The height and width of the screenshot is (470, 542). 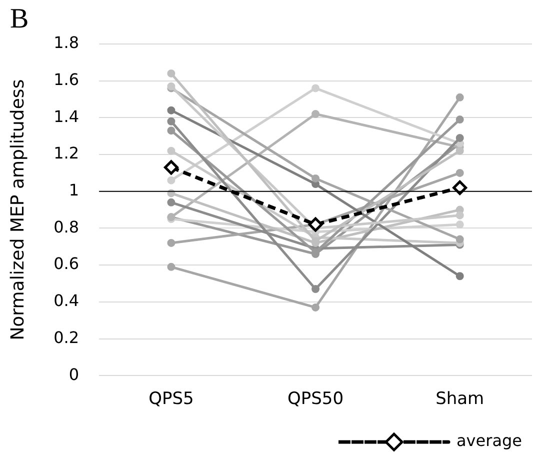 I want to click on y-tick-label: 0, so click(x=74, y=374).